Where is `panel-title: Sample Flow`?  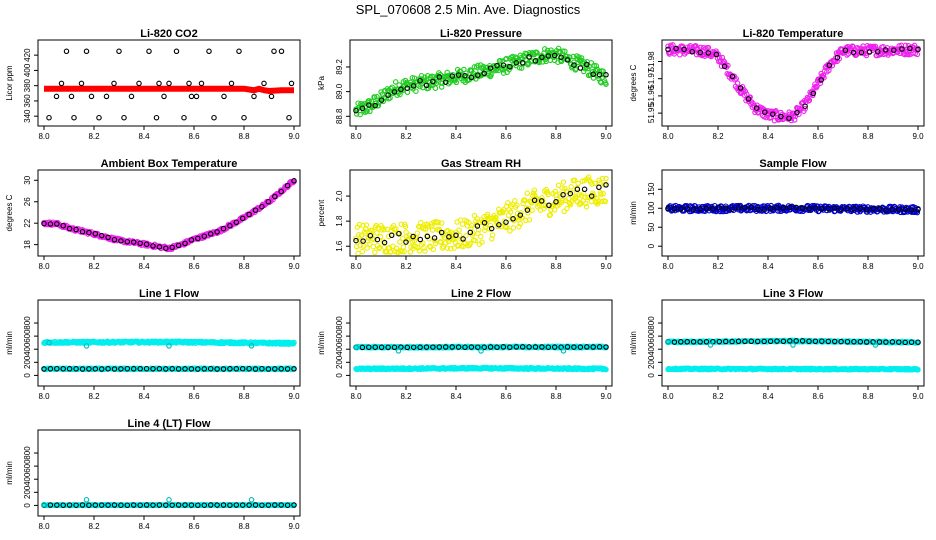 panel-title: Sample Flow is located at coordinates (793, 164).